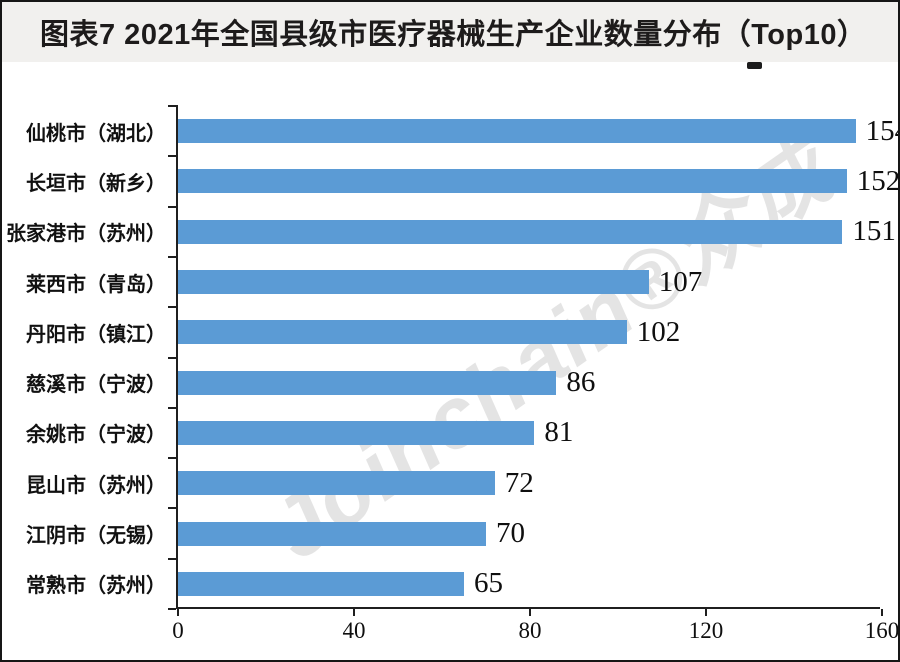  Describe the element at coordinates (559, 432) in the screenshot. I see `value-label: 81` at that location.